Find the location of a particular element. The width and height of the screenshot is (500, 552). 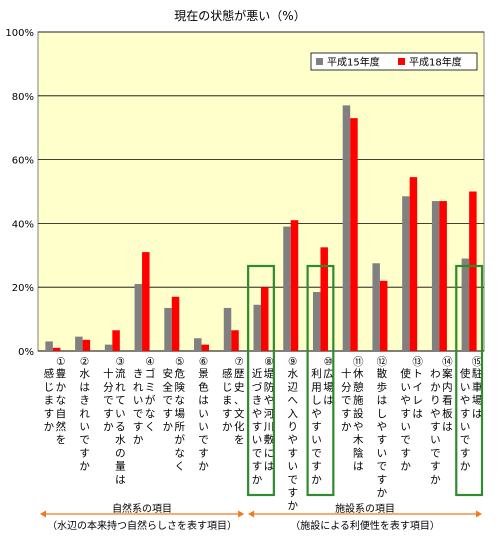

category-number: ⑪ is located at coordinates (358, 362).